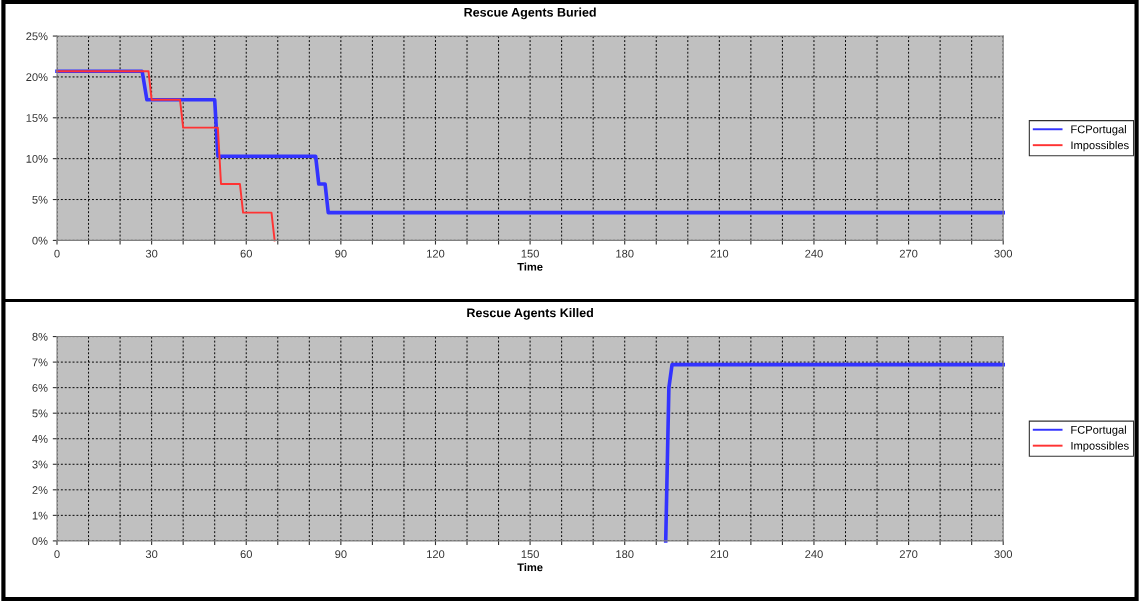 The height and width of the screenshot is (601, 1140). Describe the element at coordinates (530, 314) in the screenshot. I see `chart-title: Rescue Agents Killed` at that location.